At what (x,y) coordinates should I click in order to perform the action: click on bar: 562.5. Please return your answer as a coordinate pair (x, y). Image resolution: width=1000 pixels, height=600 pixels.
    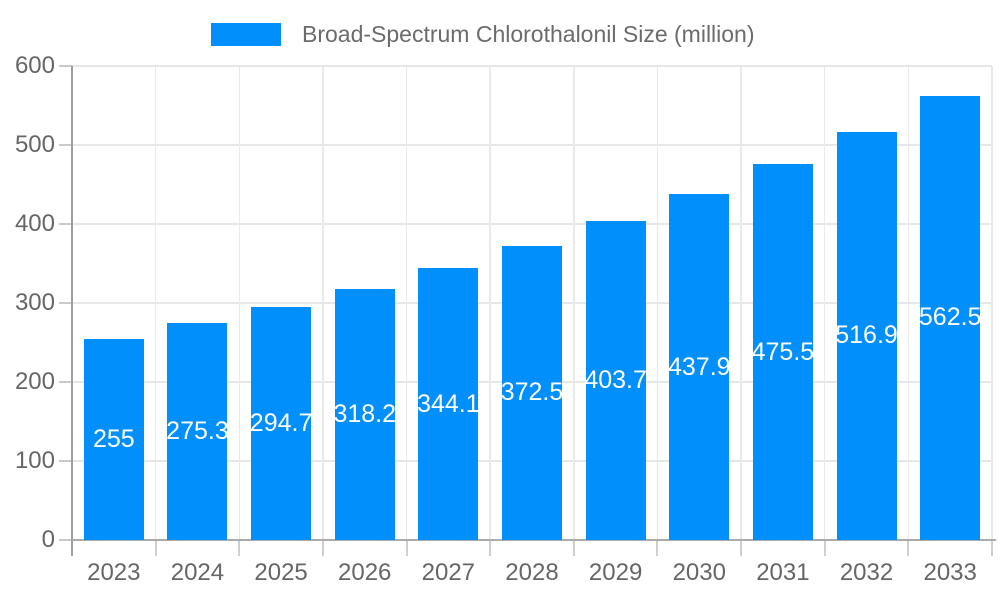
    Looking at the image, I should click on (950, 317).